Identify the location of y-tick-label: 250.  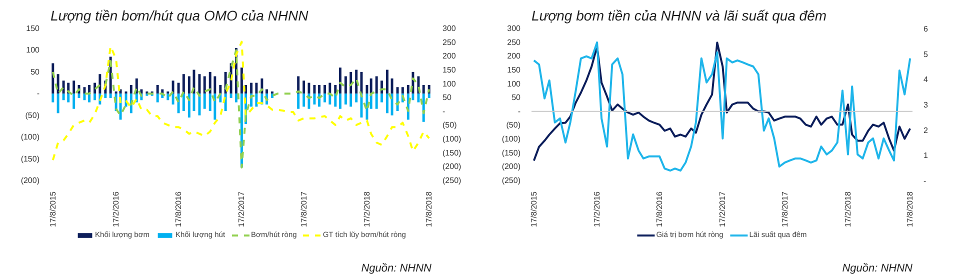
(514, 42).